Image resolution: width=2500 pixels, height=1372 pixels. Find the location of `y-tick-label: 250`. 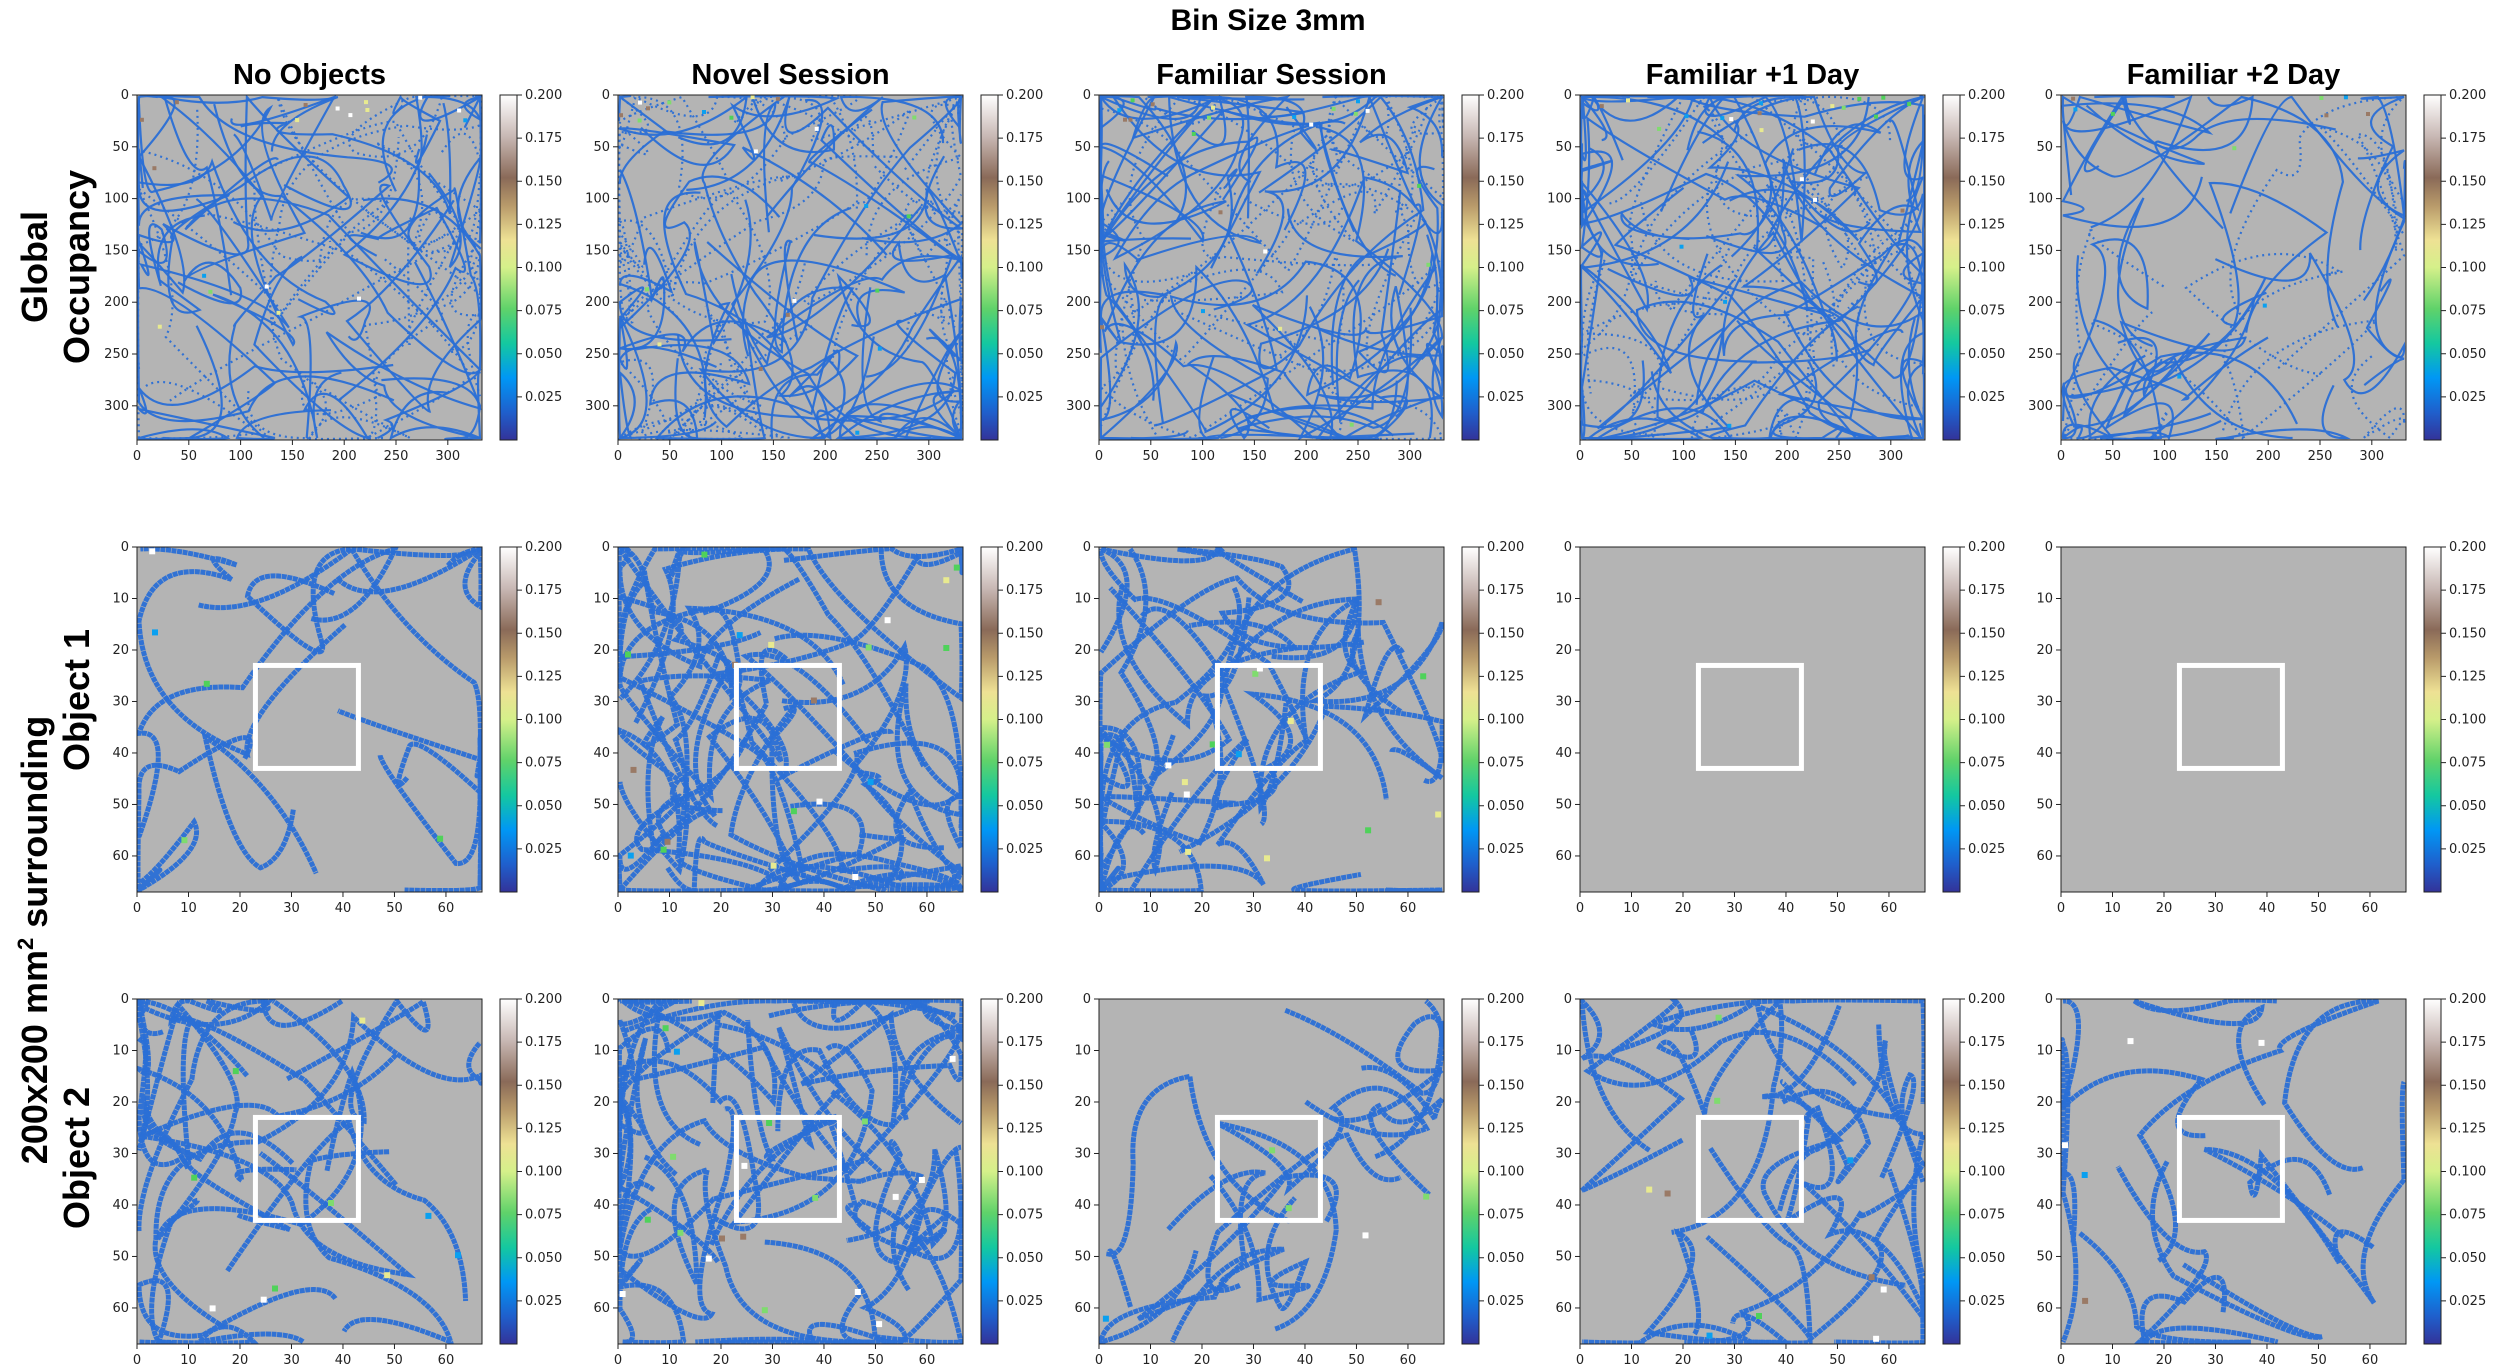

y-tick-label: 250 is located at coordinates (1559, 354).